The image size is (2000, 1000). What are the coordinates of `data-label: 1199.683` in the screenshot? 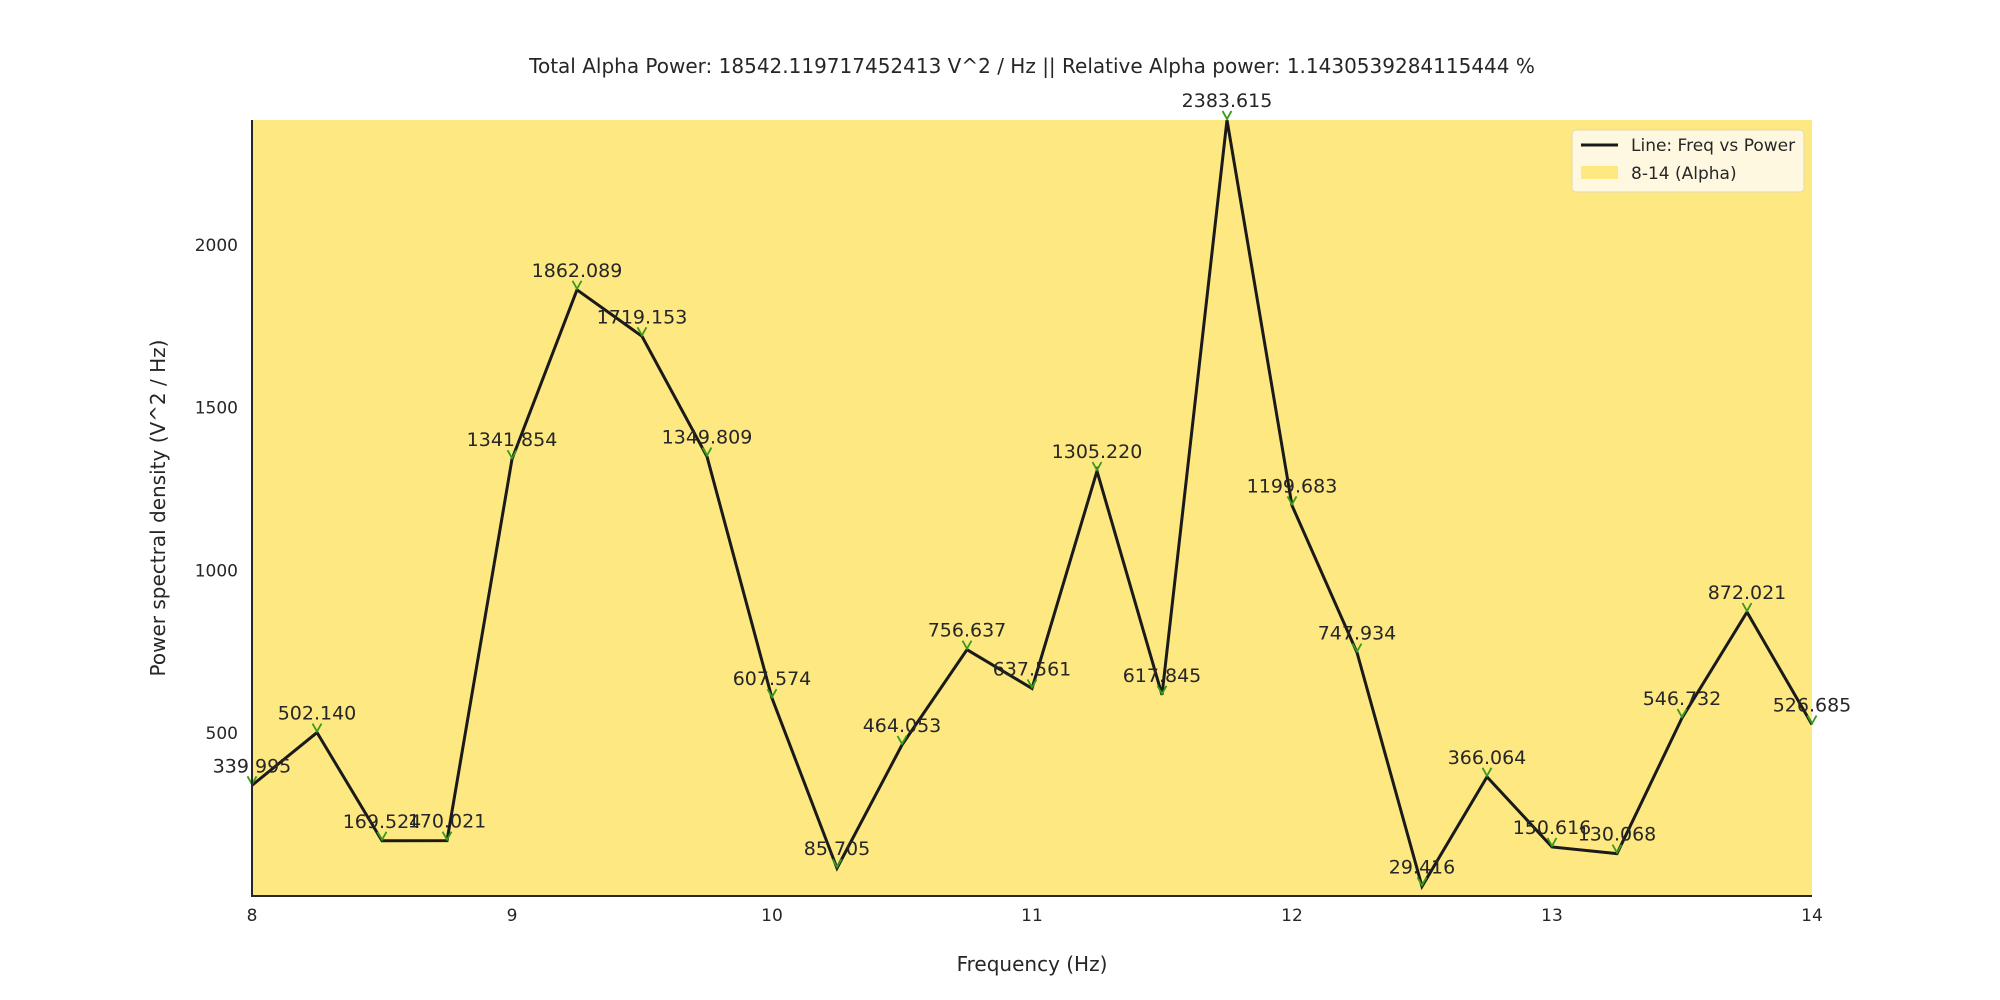 It's located at (1292, 486).